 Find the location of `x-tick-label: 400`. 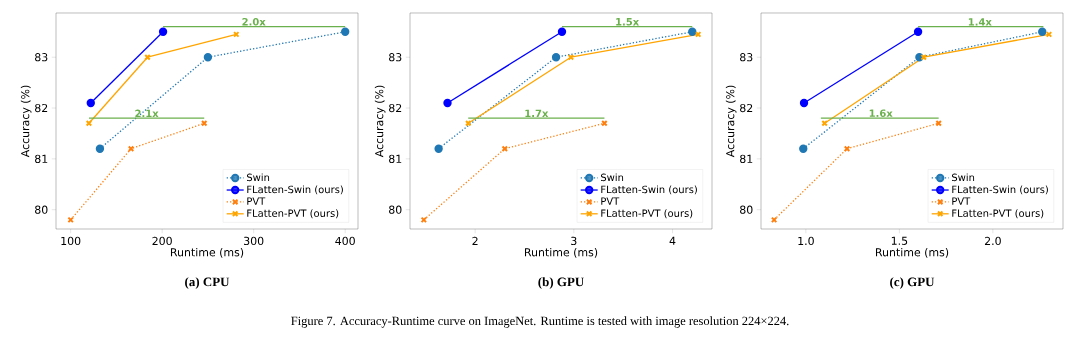

x-tick-label: 400 is located at coordinates (345, 241).